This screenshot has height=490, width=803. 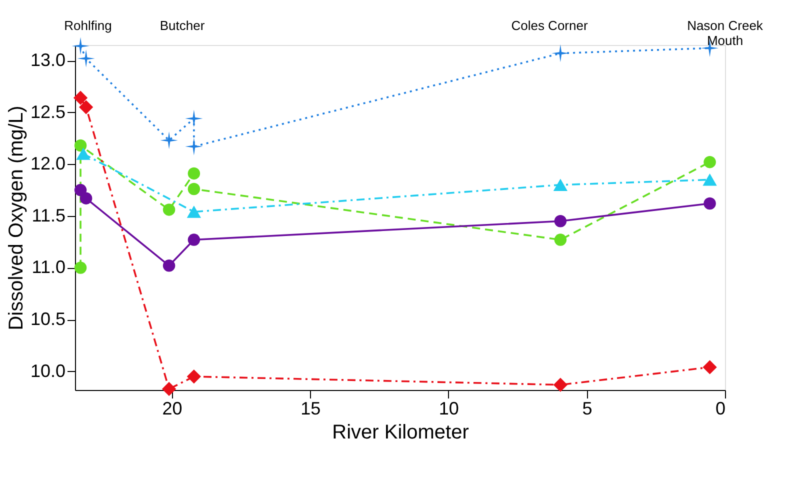 I want to click on y-axis-title: Dissolved Oxygen (mg/L), so click(x=16, y=218).